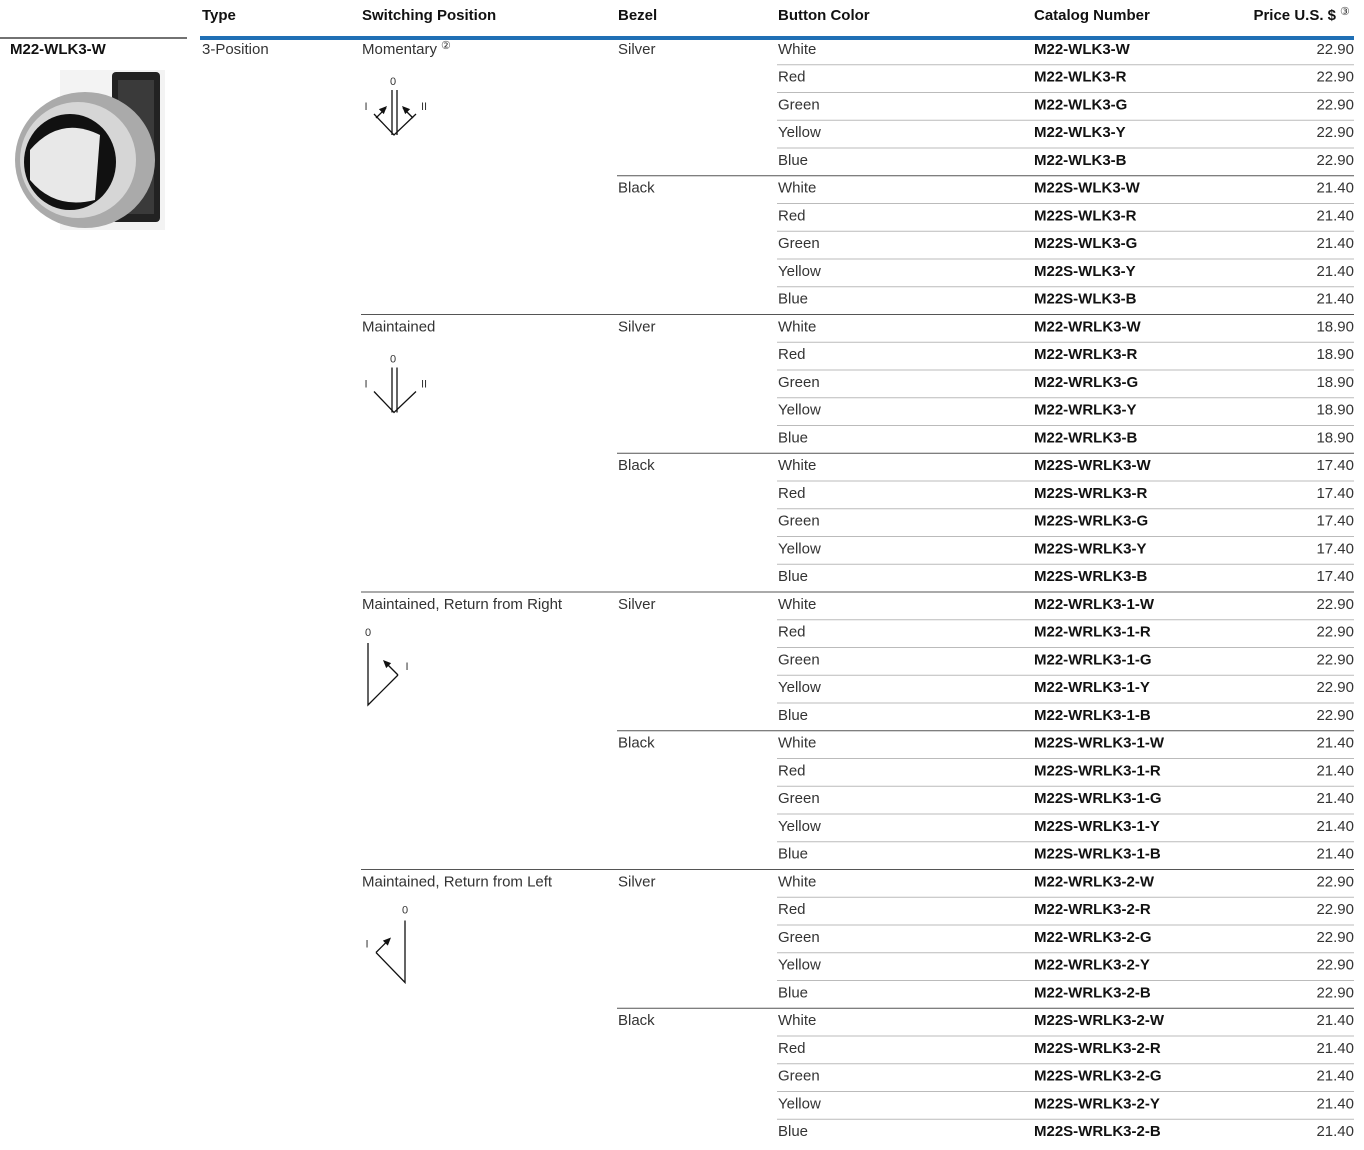  I want to click on position-note: ②, so click(446, 46).